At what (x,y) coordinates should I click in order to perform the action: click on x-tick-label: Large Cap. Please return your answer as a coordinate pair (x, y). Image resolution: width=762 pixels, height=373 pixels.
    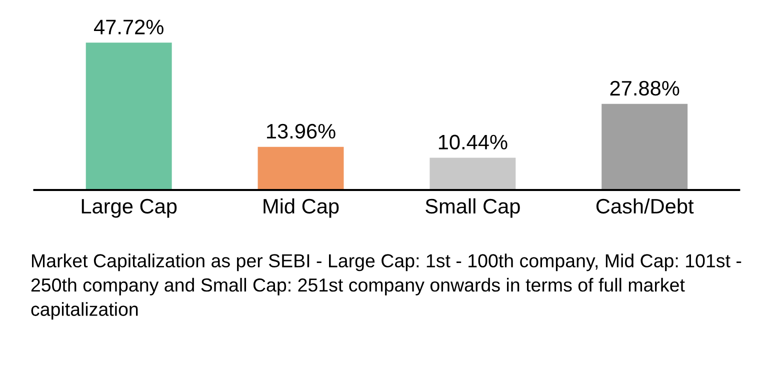
    Looking at the image, I should click on (129, 208).